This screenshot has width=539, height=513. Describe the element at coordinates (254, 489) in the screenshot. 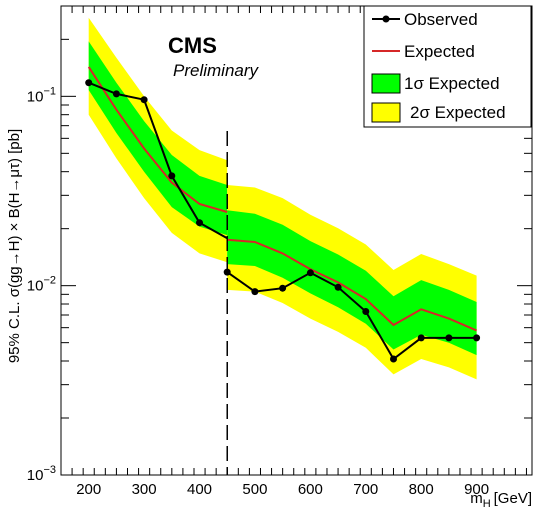

I see `x-tick-label: 500` at that location.